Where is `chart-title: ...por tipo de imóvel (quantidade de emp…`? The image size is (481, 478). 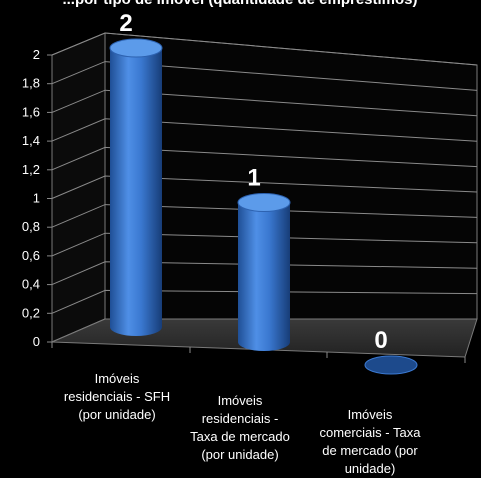
chart-title: ...por tipo de imóvel (quantidade de emp… is located at coordinates (239, 4).